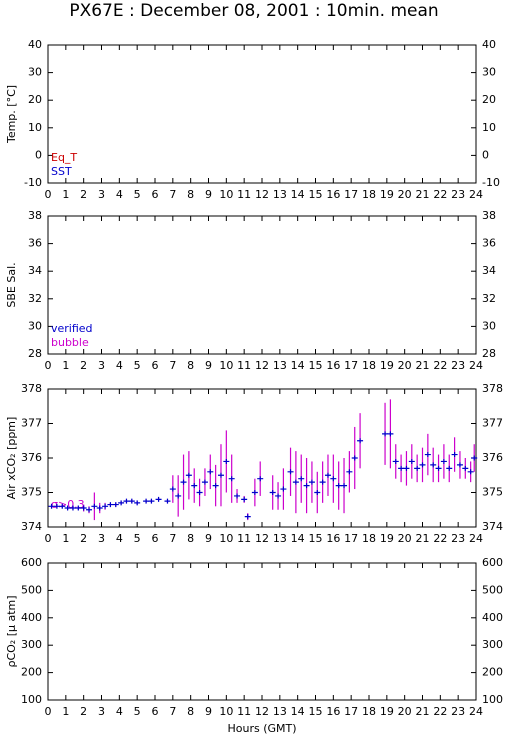  What do you see at coordinates (70, 342) in the screenshot?
I see `legend-entry: bubble` at bounding box center [70, 342].